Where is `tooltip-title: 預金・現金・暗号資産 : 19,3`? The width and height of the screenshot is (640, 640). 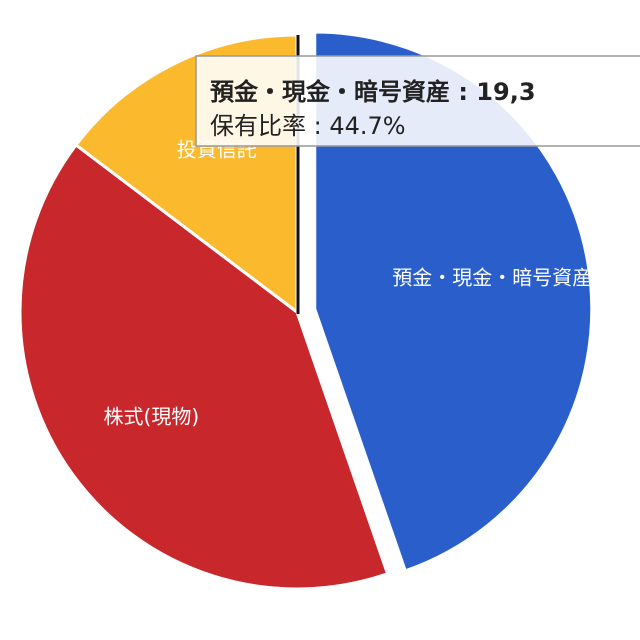 tooltip-title: 預金・現金・暗号資産 : 19,3 is located at coordinates (373, 92).